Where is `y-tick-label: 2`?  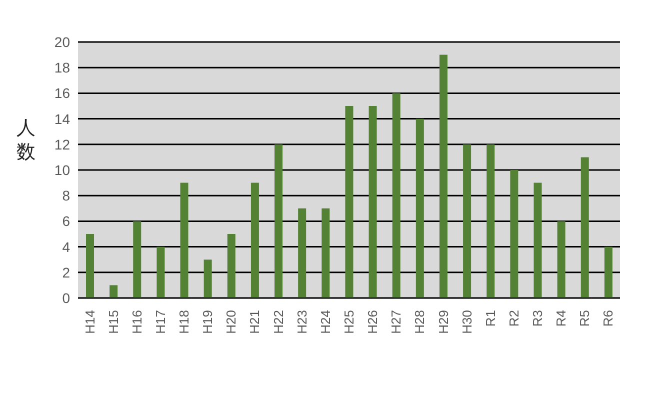 y-tick-label: 2 is located at coordinates (66, 272).